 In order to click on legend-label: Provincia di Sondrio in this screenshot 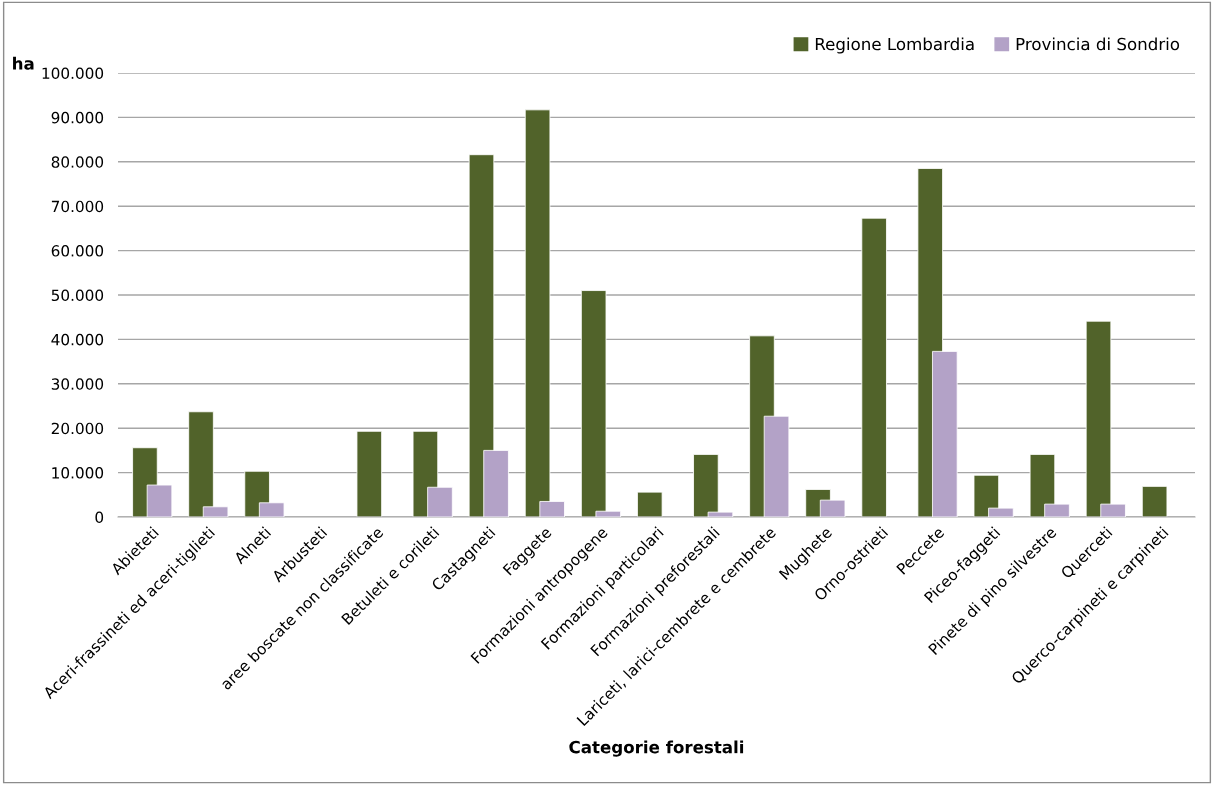, I will do `click(1098, 44)`.